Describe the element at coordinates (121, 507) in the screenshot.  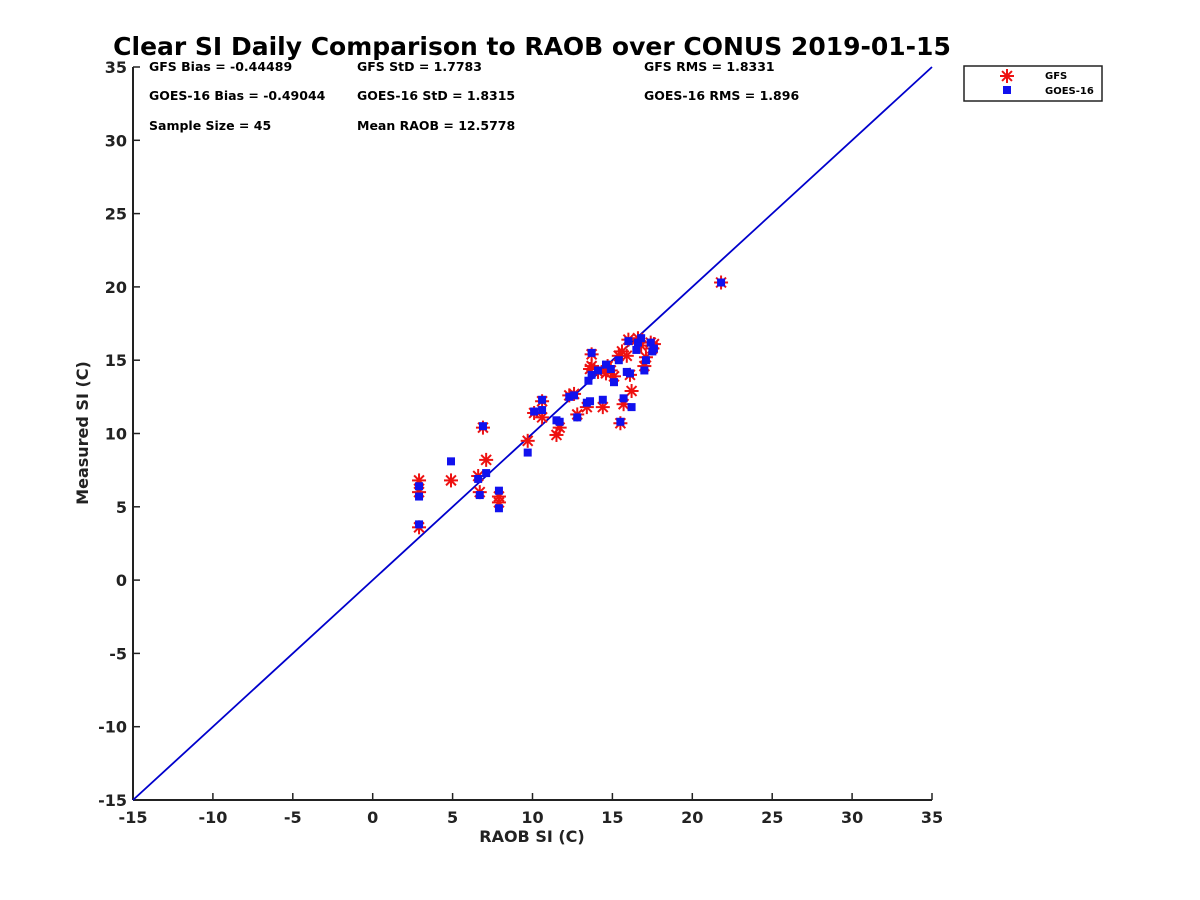
I see `y-tick-label: 5` at that location.